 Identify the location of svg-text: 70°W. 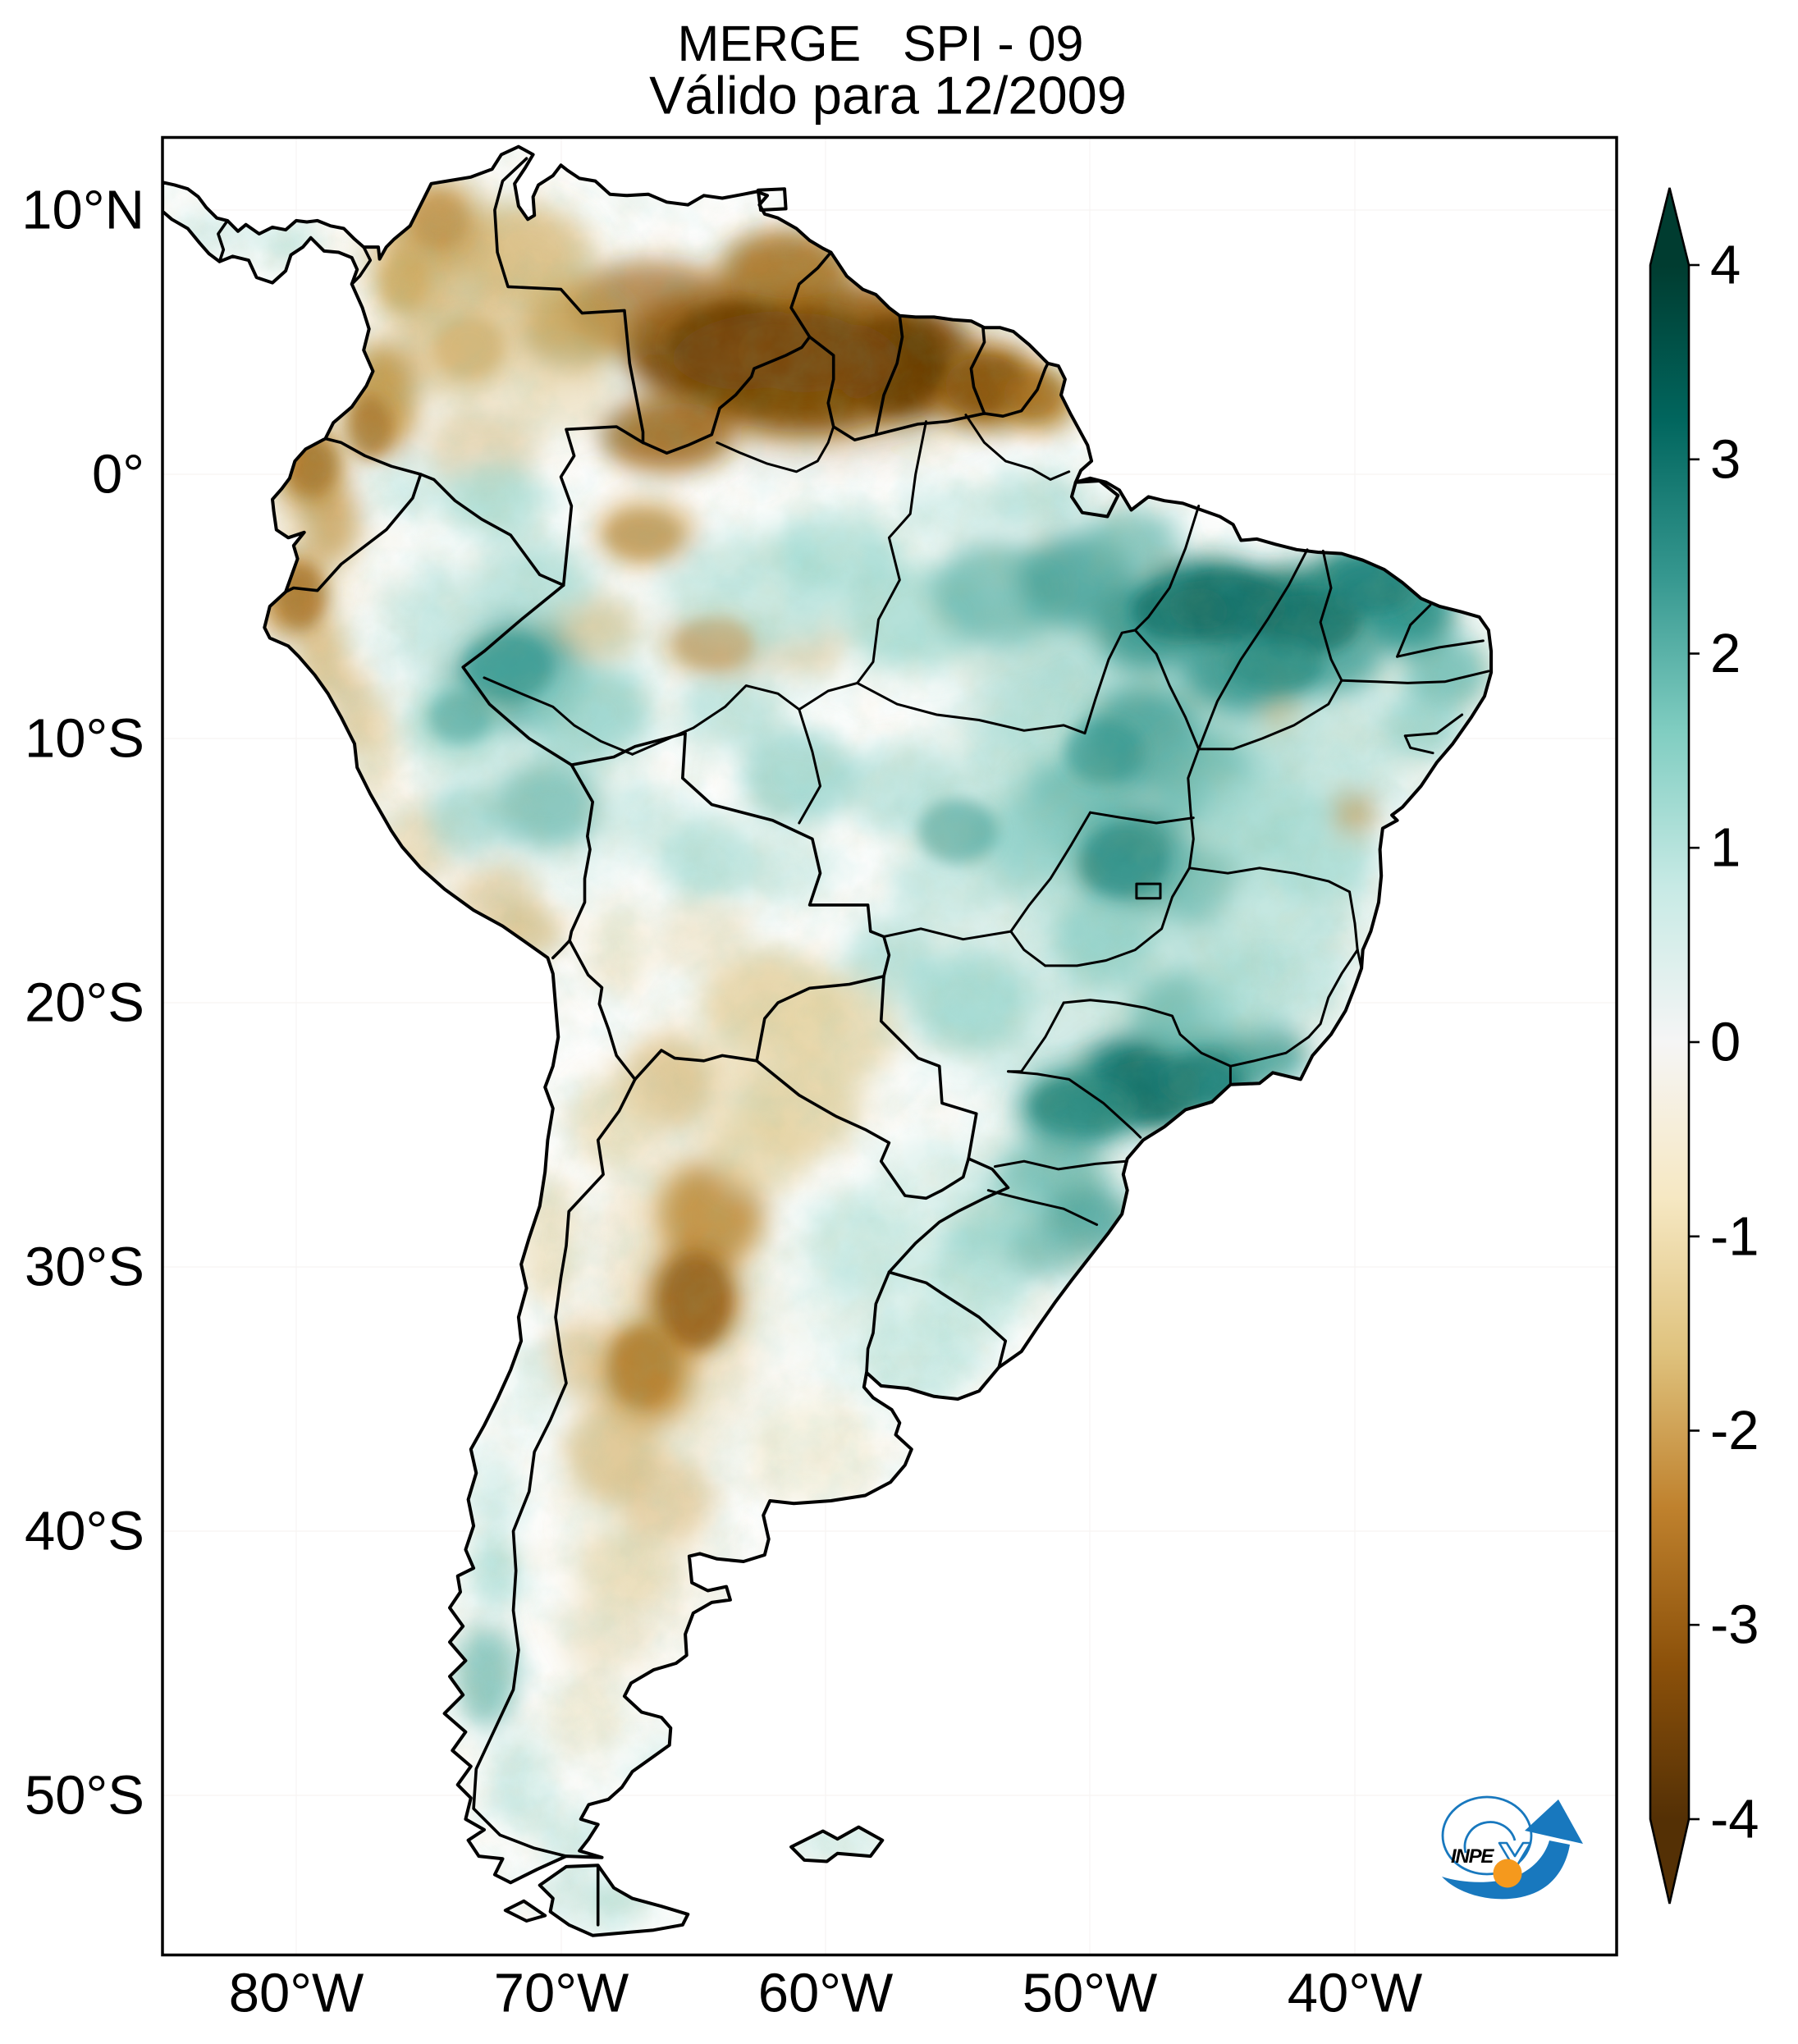
(561, 1994).